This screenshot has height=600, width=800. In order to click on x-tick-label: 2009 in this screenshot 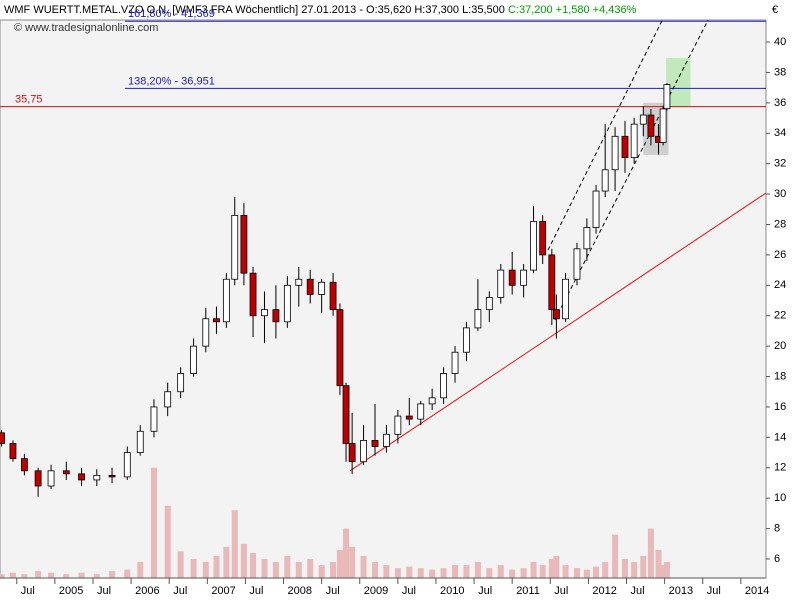, I will do `click(376, 591)`.